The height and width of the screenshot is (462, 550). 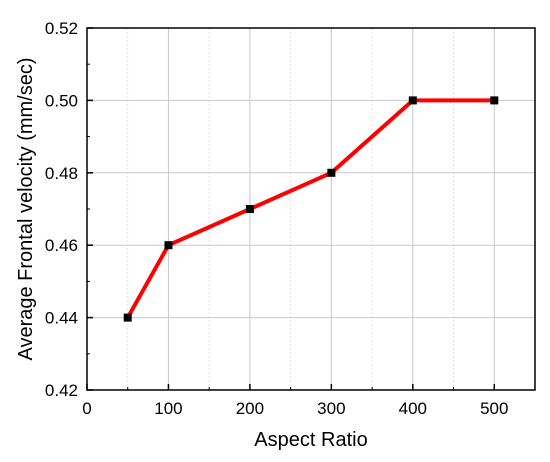 I want to click on x-tick-label: 200, so click(x=250, y=408).